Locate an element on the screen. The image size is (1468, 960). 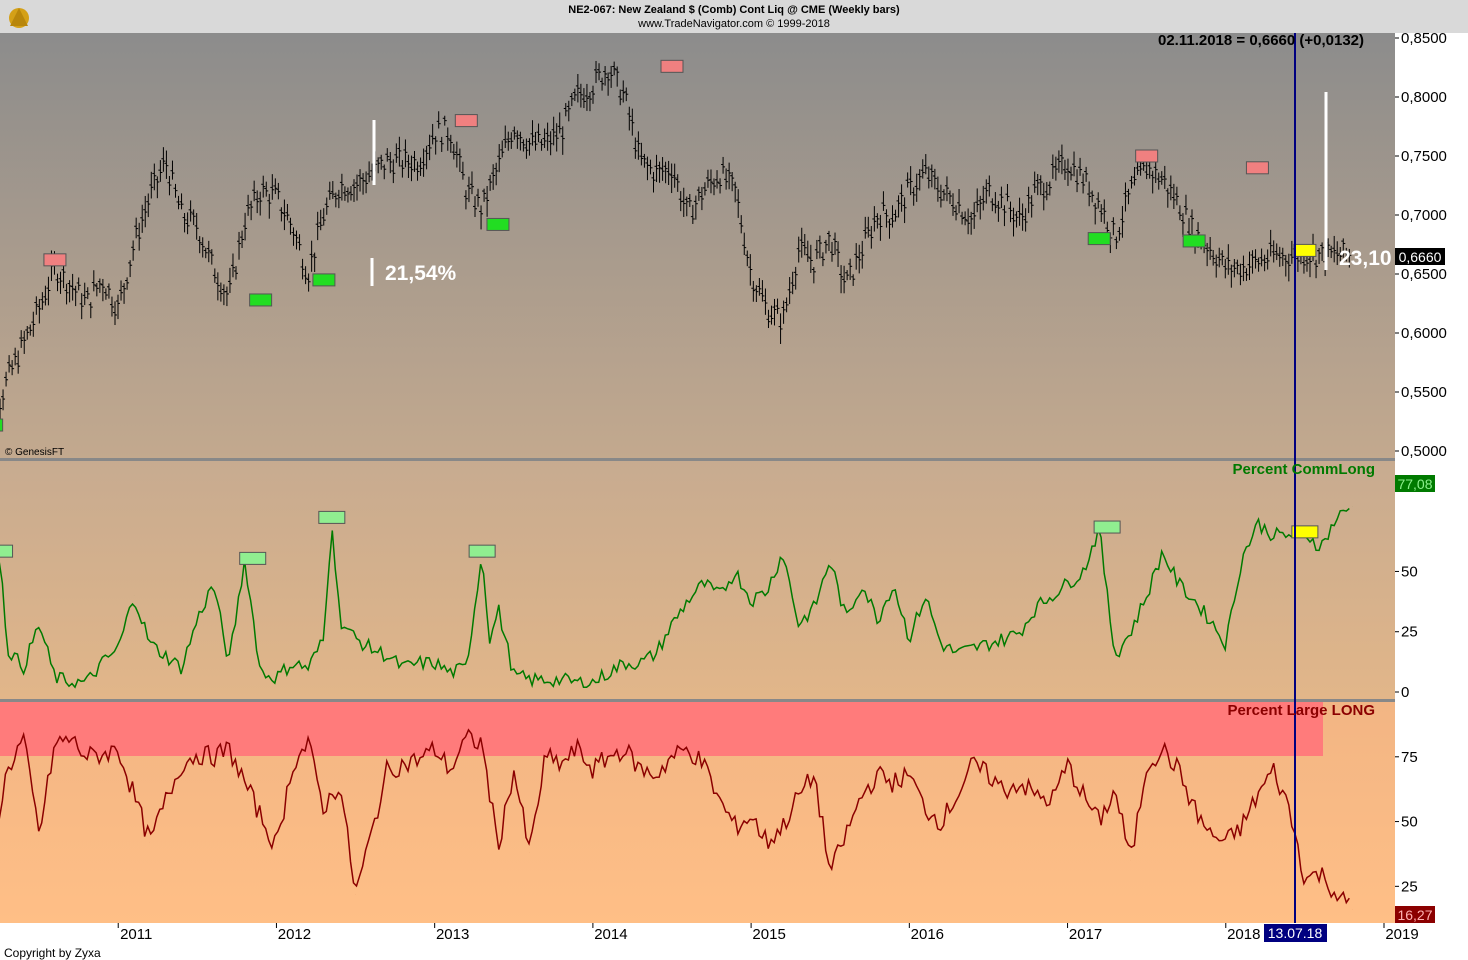
app-logo-icon is located at coordinates (19, 18).